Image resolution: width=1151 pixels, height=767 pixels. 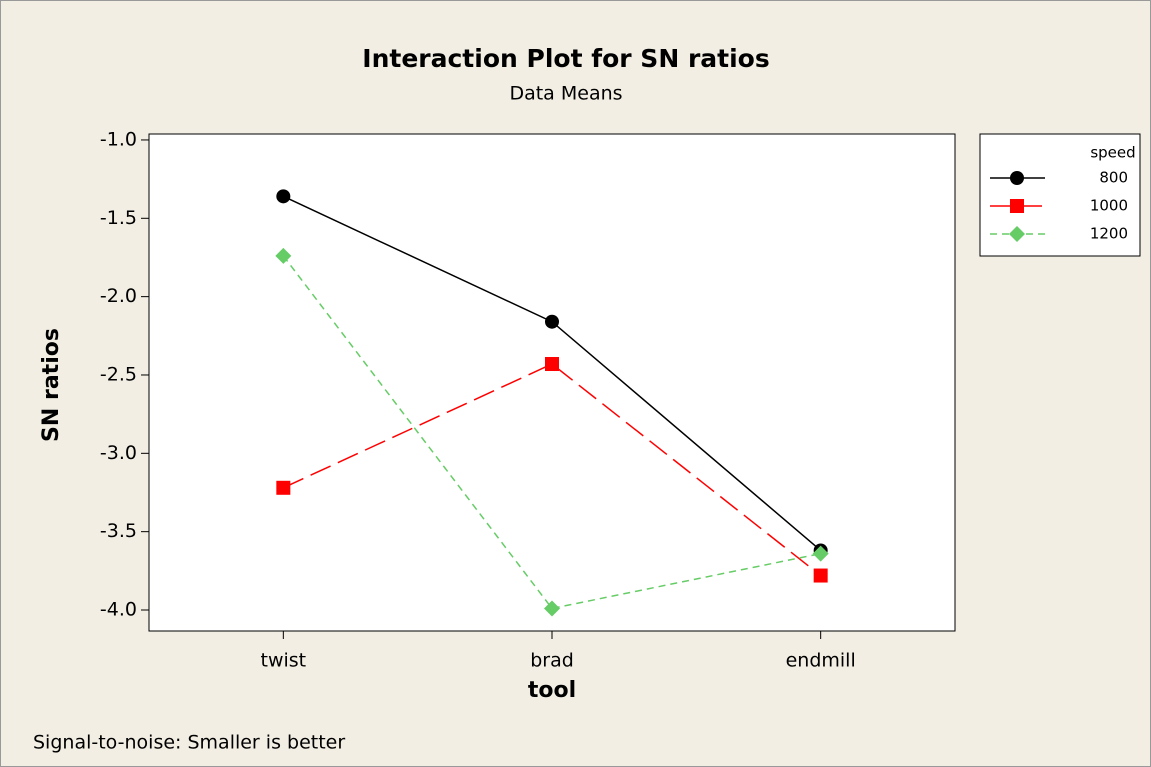 I want to click on legend-label: 1000, so click(x=1109, y=206).